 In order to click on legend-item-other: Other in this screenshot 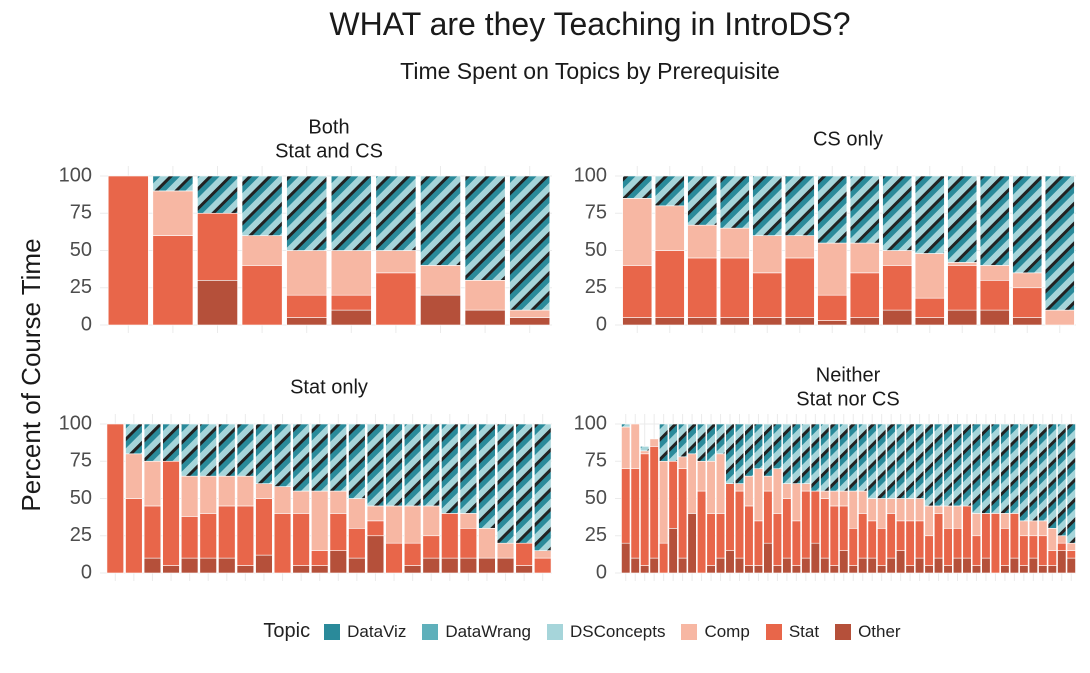, I will do `click(868, 632)`.